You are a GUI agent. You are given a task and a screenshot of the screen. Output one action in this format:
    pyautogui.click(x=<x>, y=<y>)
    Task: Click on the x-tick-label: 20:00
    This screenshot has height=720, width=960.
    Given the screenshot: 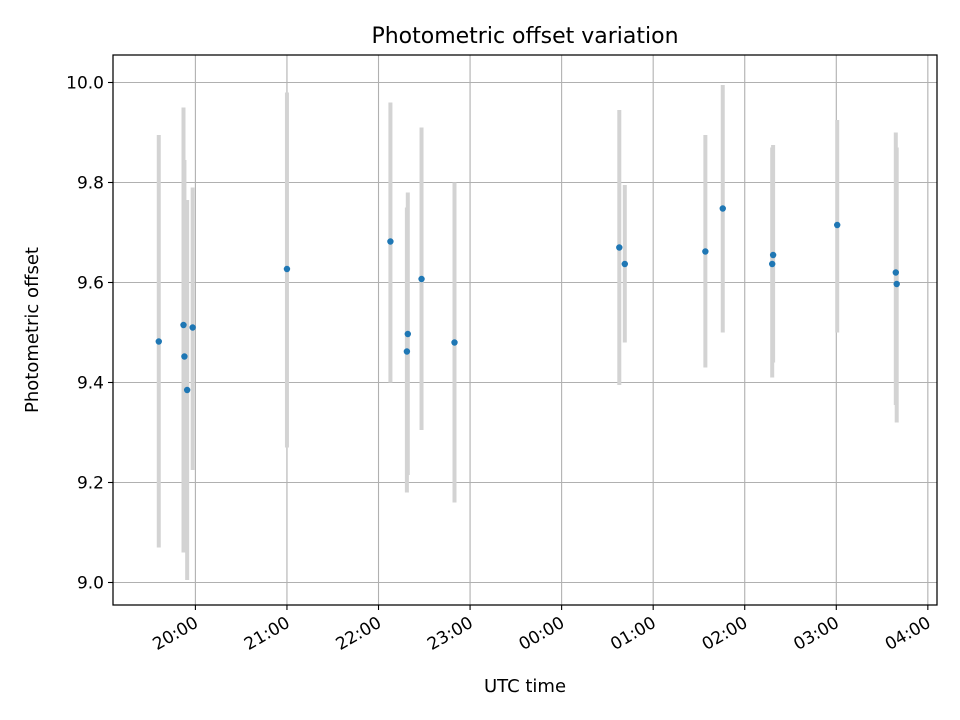 What is the action you would take?
    pyautogui.click(x=175, y=634)
    